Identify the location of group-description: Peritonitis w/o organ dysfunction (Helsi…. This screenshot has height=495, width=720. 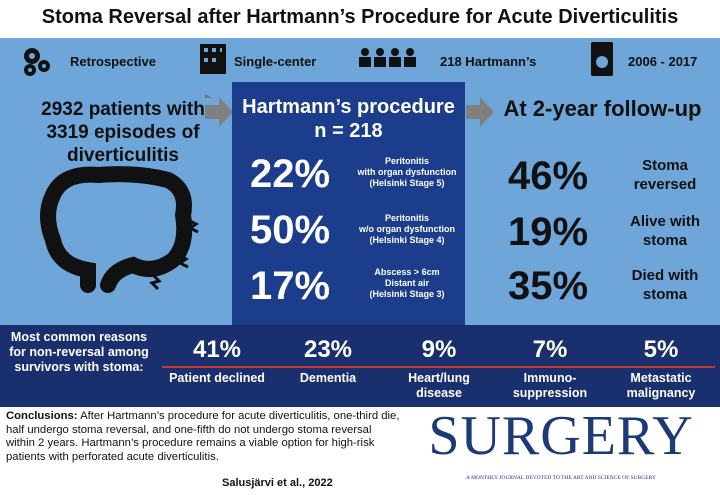
(407, 229).